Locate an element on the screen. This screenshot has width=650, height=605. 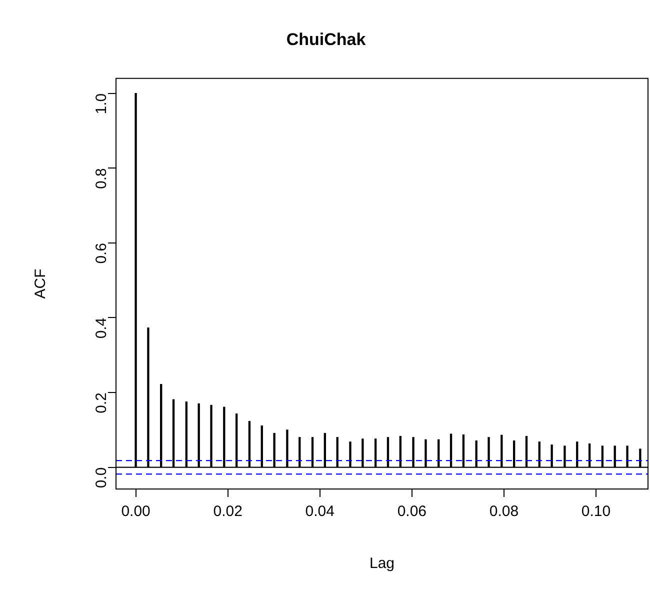
x-tick-label: 0.02 is located at coordinates (227, 511).